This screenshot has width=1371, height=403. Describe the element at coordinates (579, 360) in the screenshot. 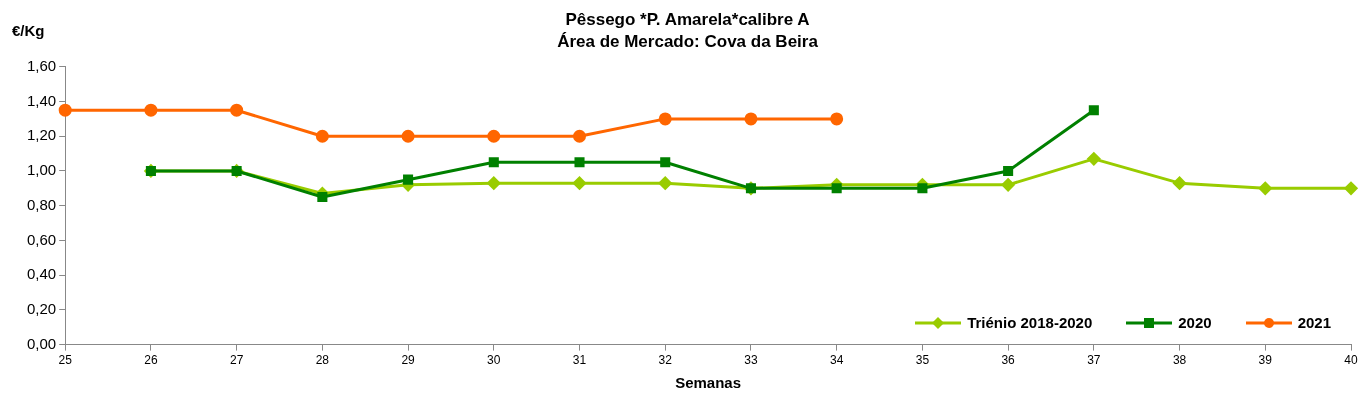

I see `x-tick-label: 31` at that location.